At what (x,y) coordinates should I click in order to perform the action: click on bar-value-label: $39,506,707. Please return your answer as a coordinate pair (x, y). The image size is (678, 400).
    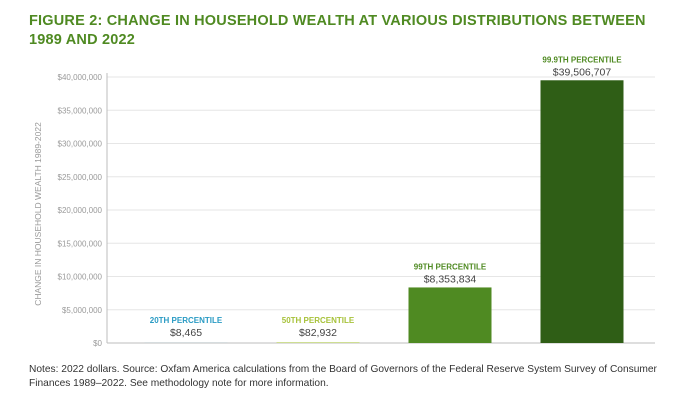
    Looking at the image, I should click on (582, 72).